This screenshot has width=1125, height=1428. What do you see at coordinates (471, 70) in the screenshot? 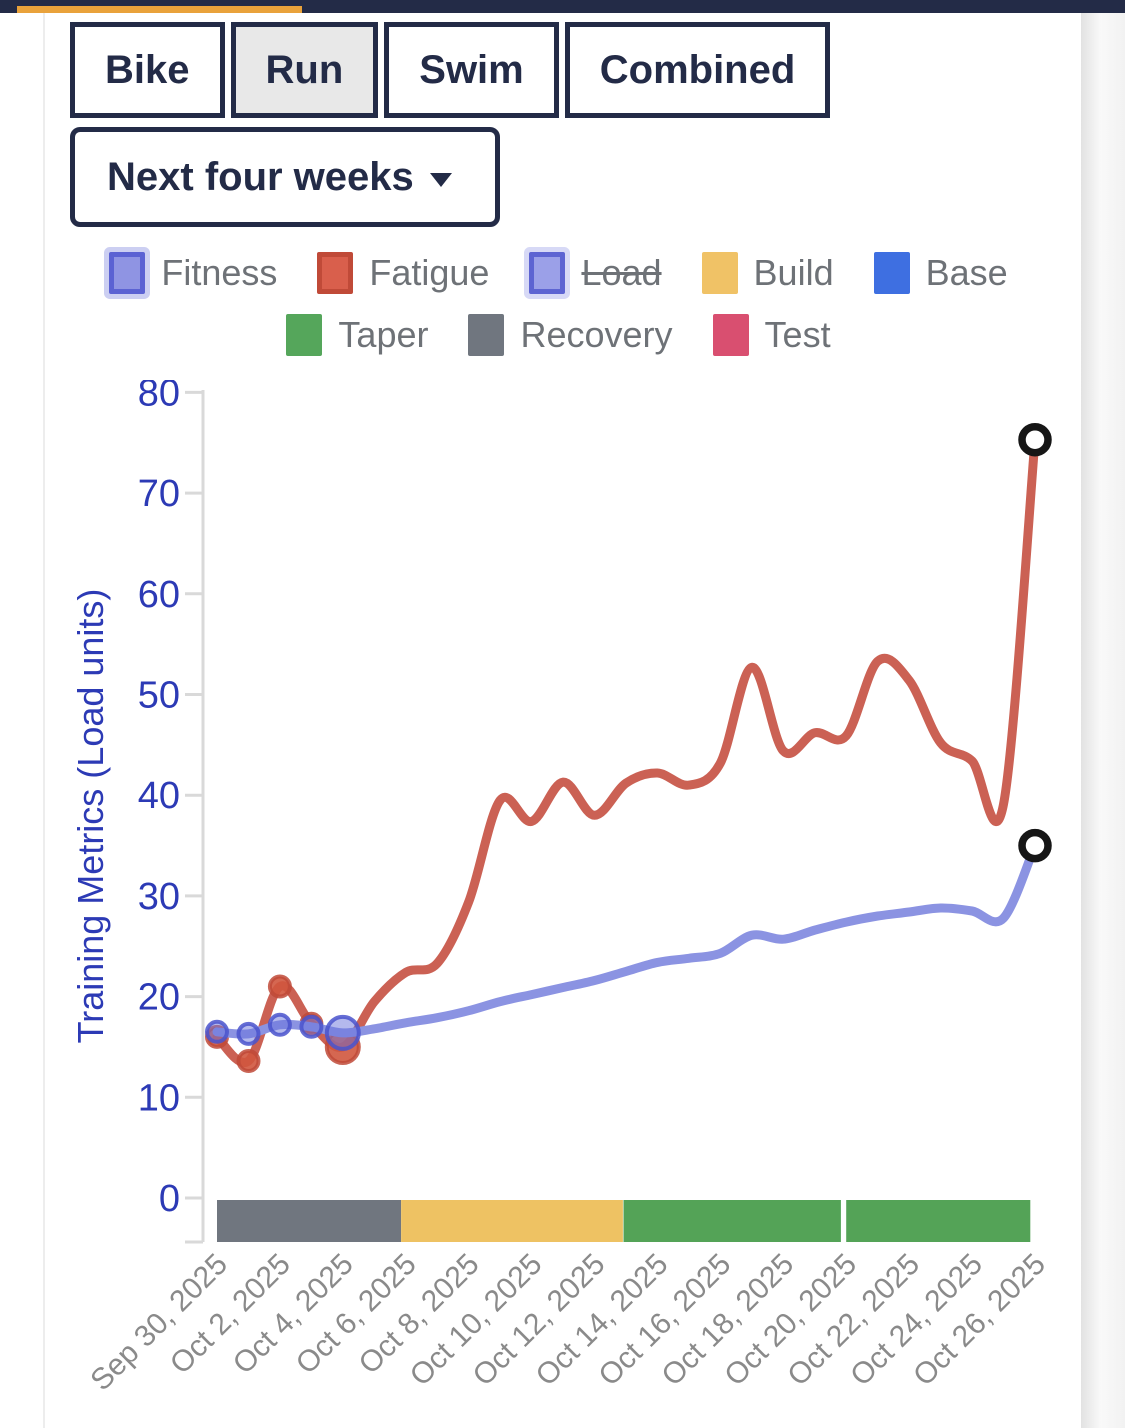
I see `tab-swim: Swim` at bounding box center [471, 70].